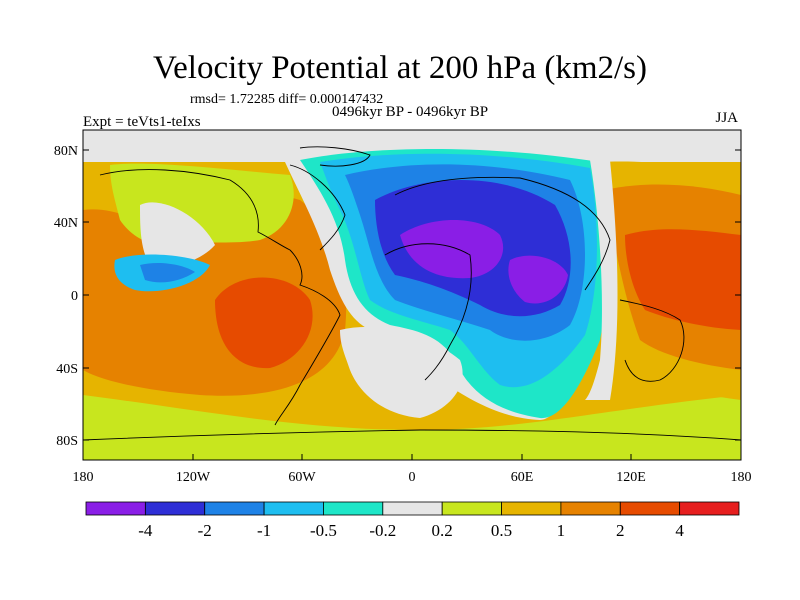 This screenshot has height=600, width=800. I want to click on colorbar-label: 1, so click(561, 530).